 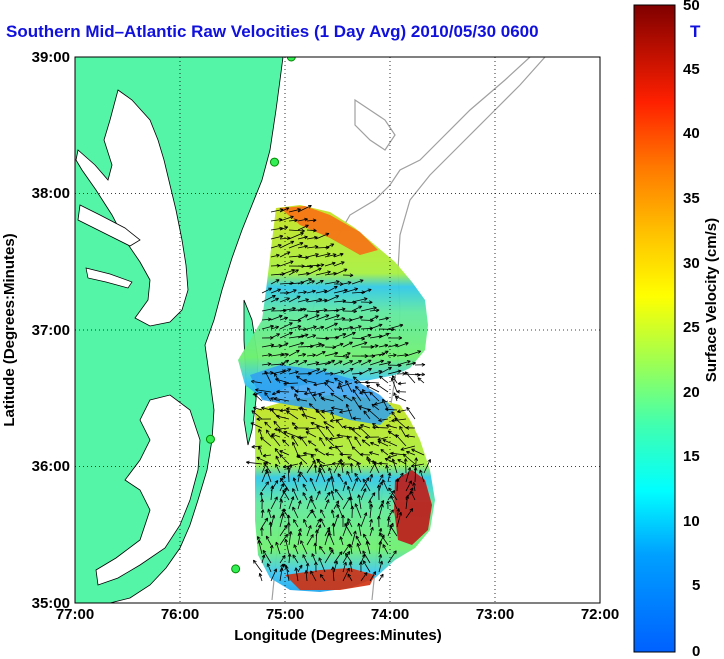 What do you see at coordinates (691, 7) in the screenshot?
I see `colorbar-tick: 50` at bounding box center [691, 7].